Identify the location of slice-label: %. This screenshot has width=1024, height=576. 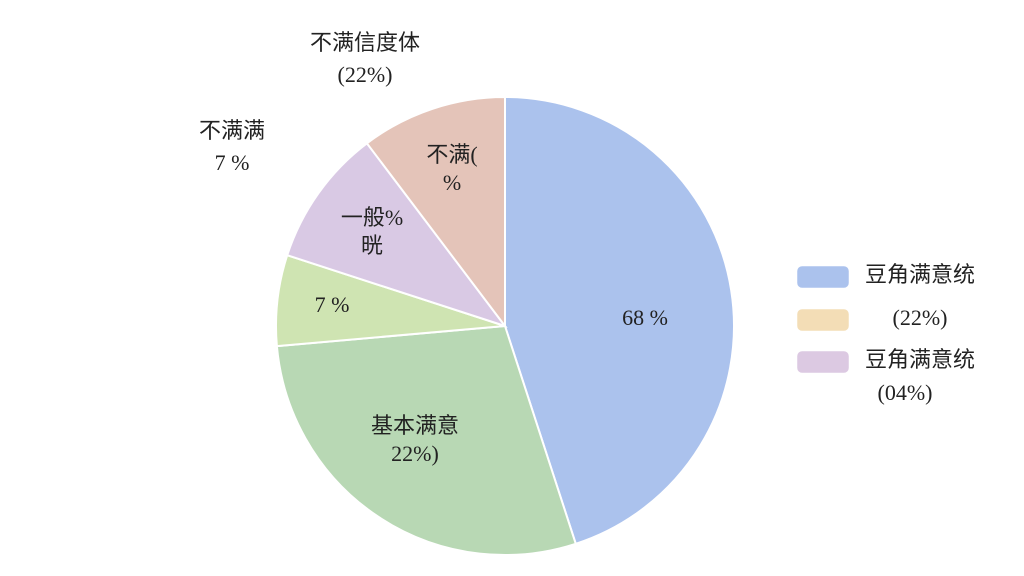
(452, 182).